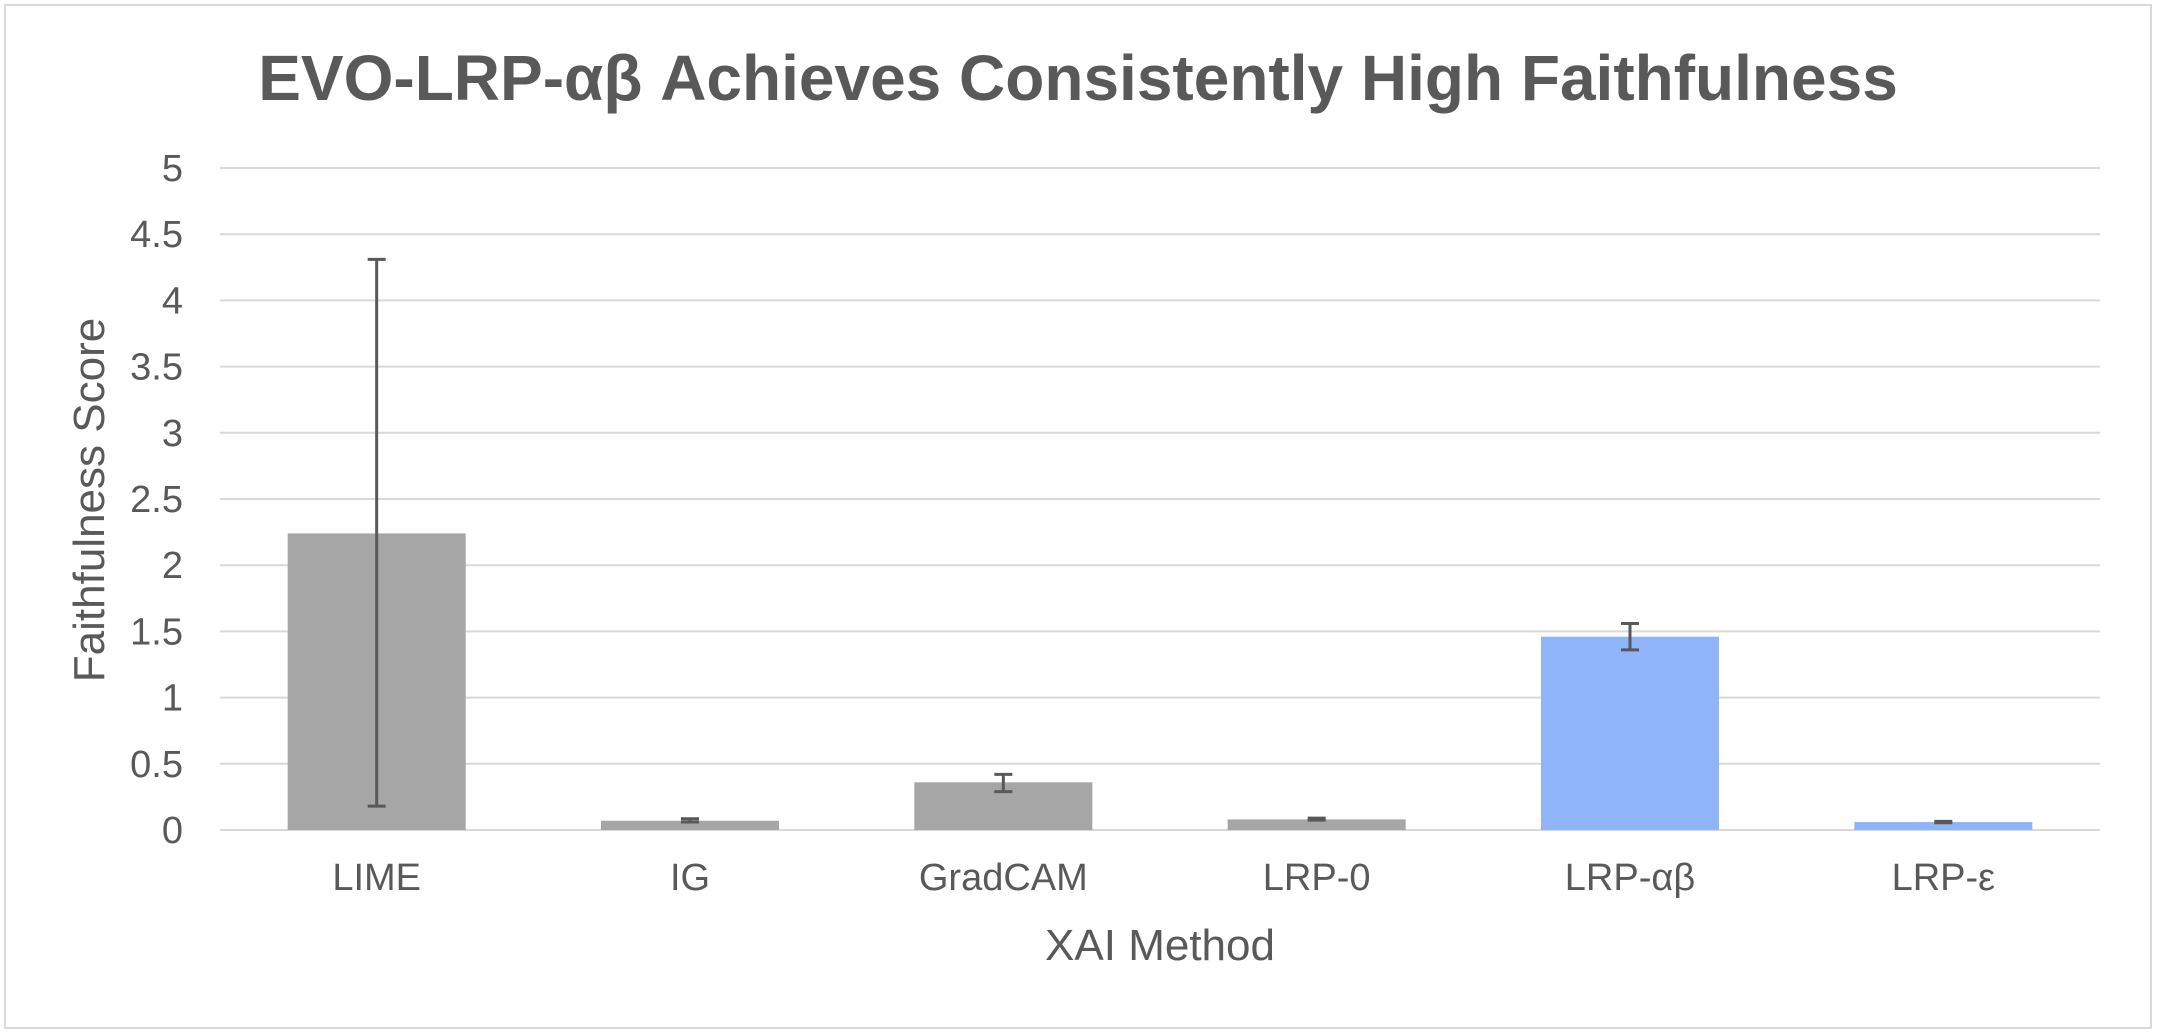  What do you see at coordinates (172, 566) in the screenshot?
I see `y-tick-label: 2` at bounding box center [172, 566].